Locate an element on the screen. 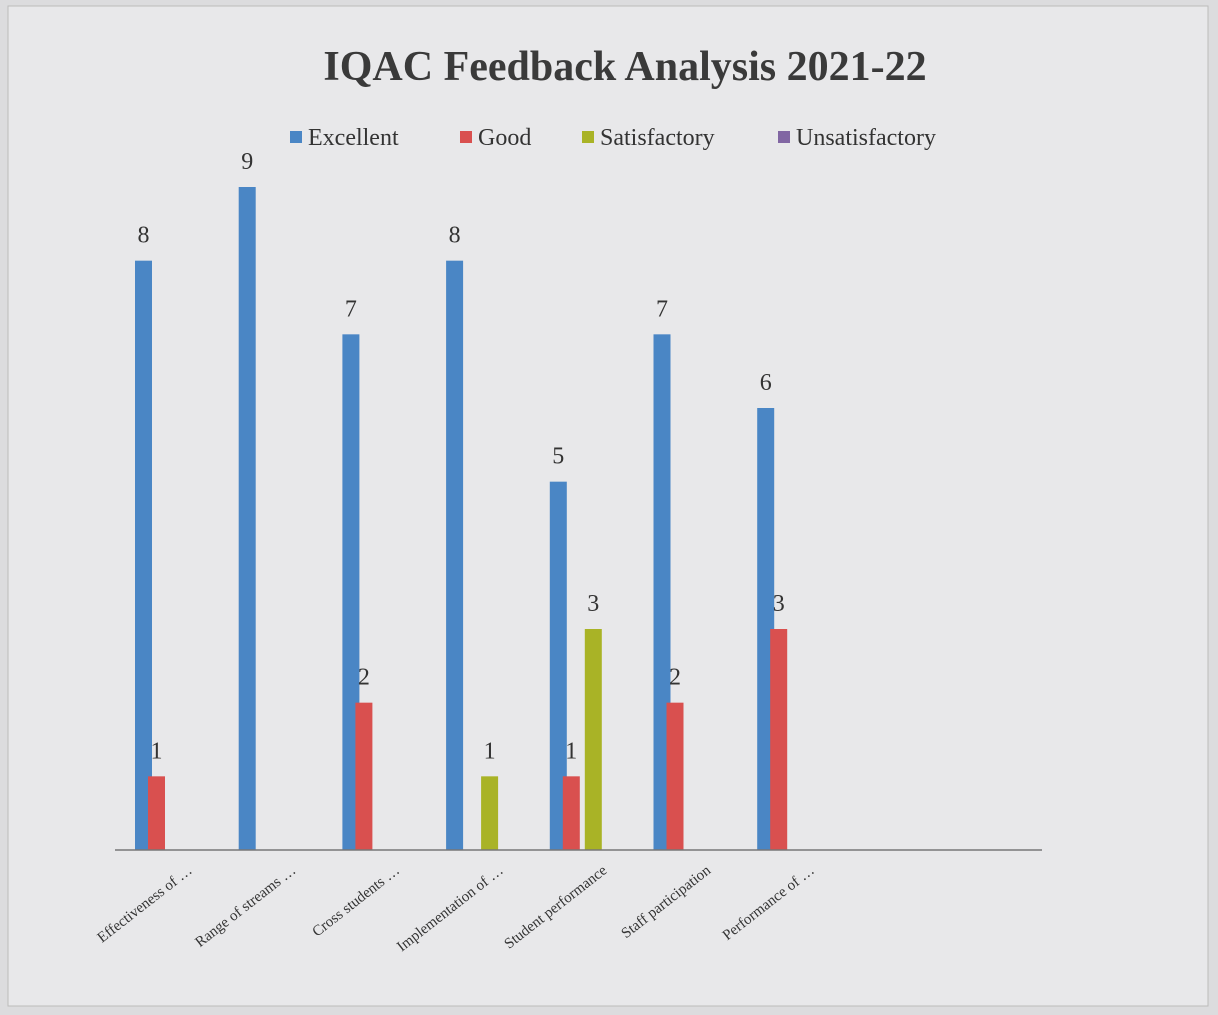 The height and width of the screenshot is (1015, 1218). data-label: 5 is located at coordinates (558, 457).